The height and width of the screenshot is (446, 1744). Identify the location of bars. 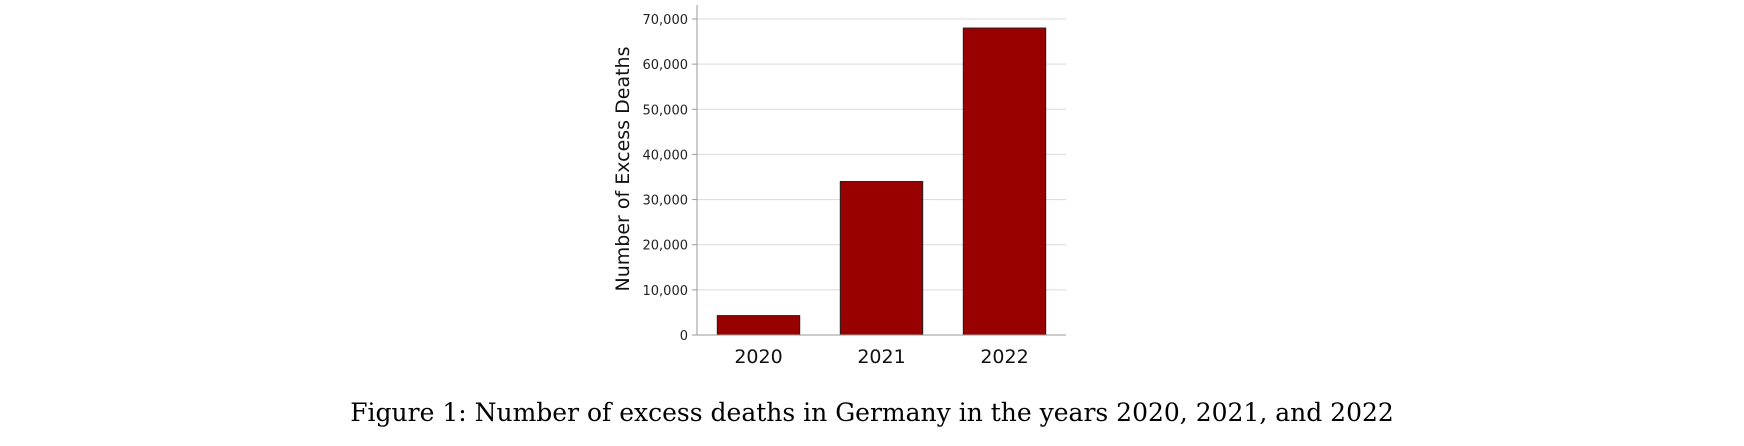
(881, 181).